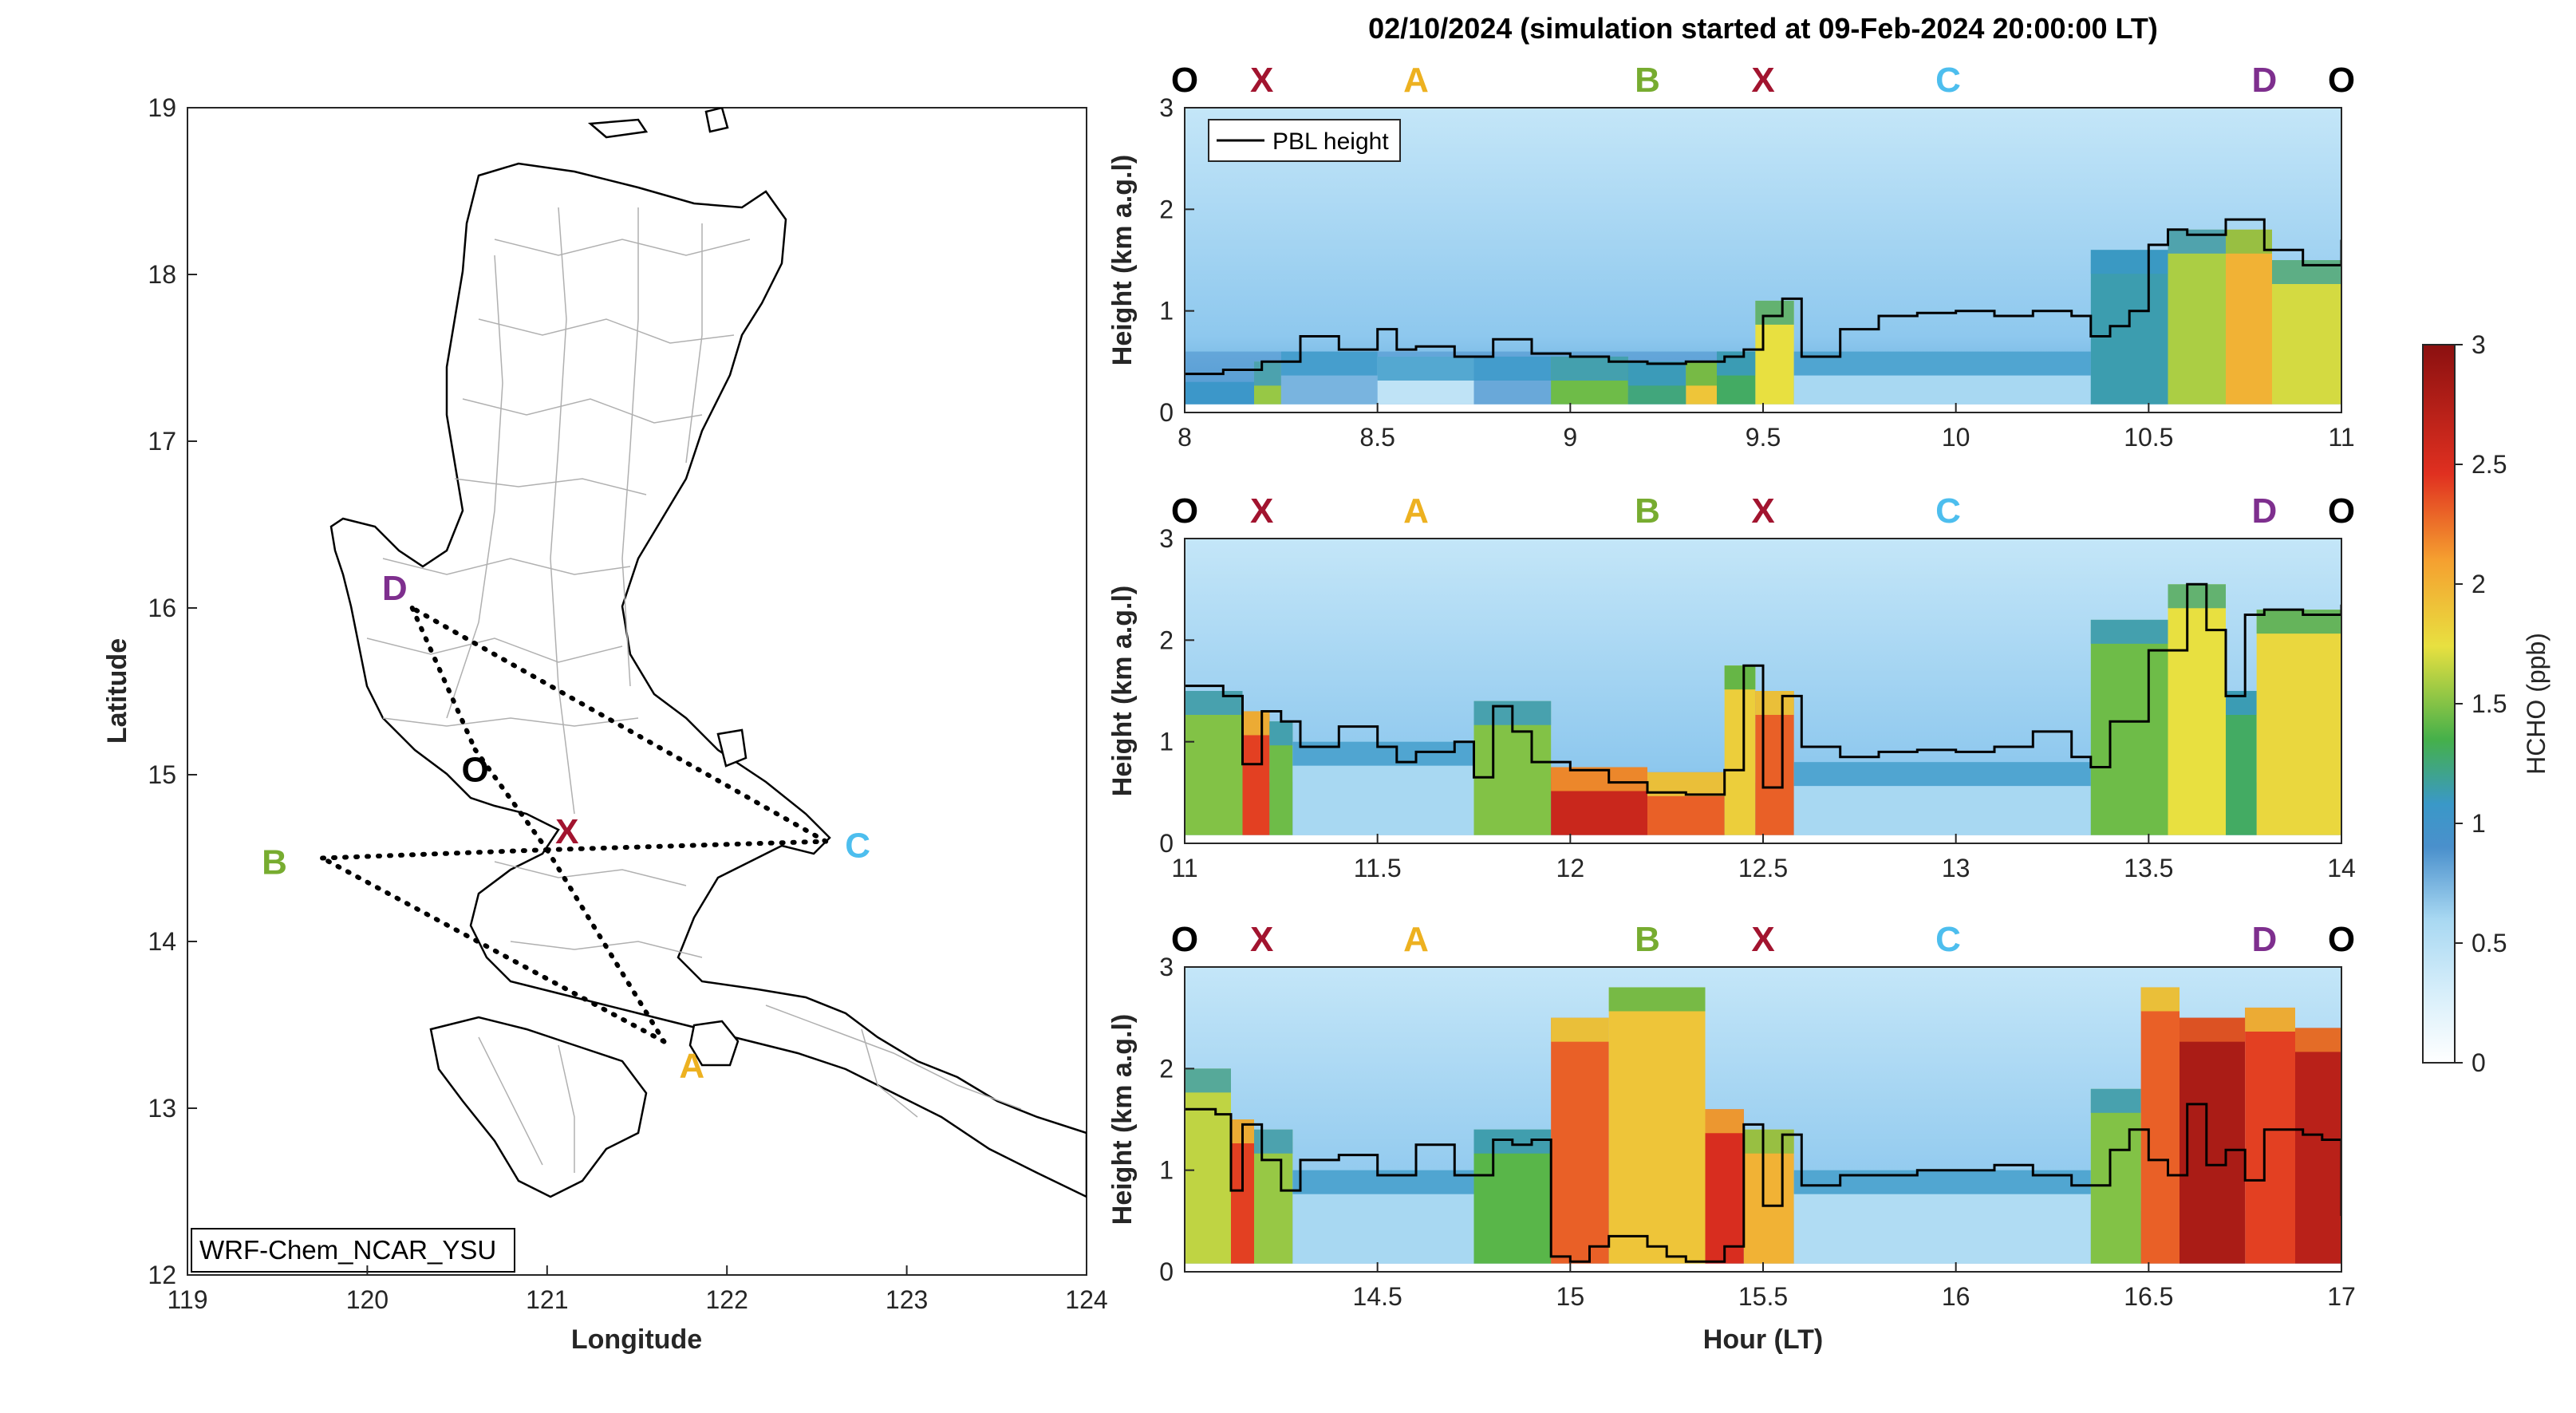  Describe the element at coordinates (475, 770) in the screenshot. I see `map-waypoint-O: O` at that location.